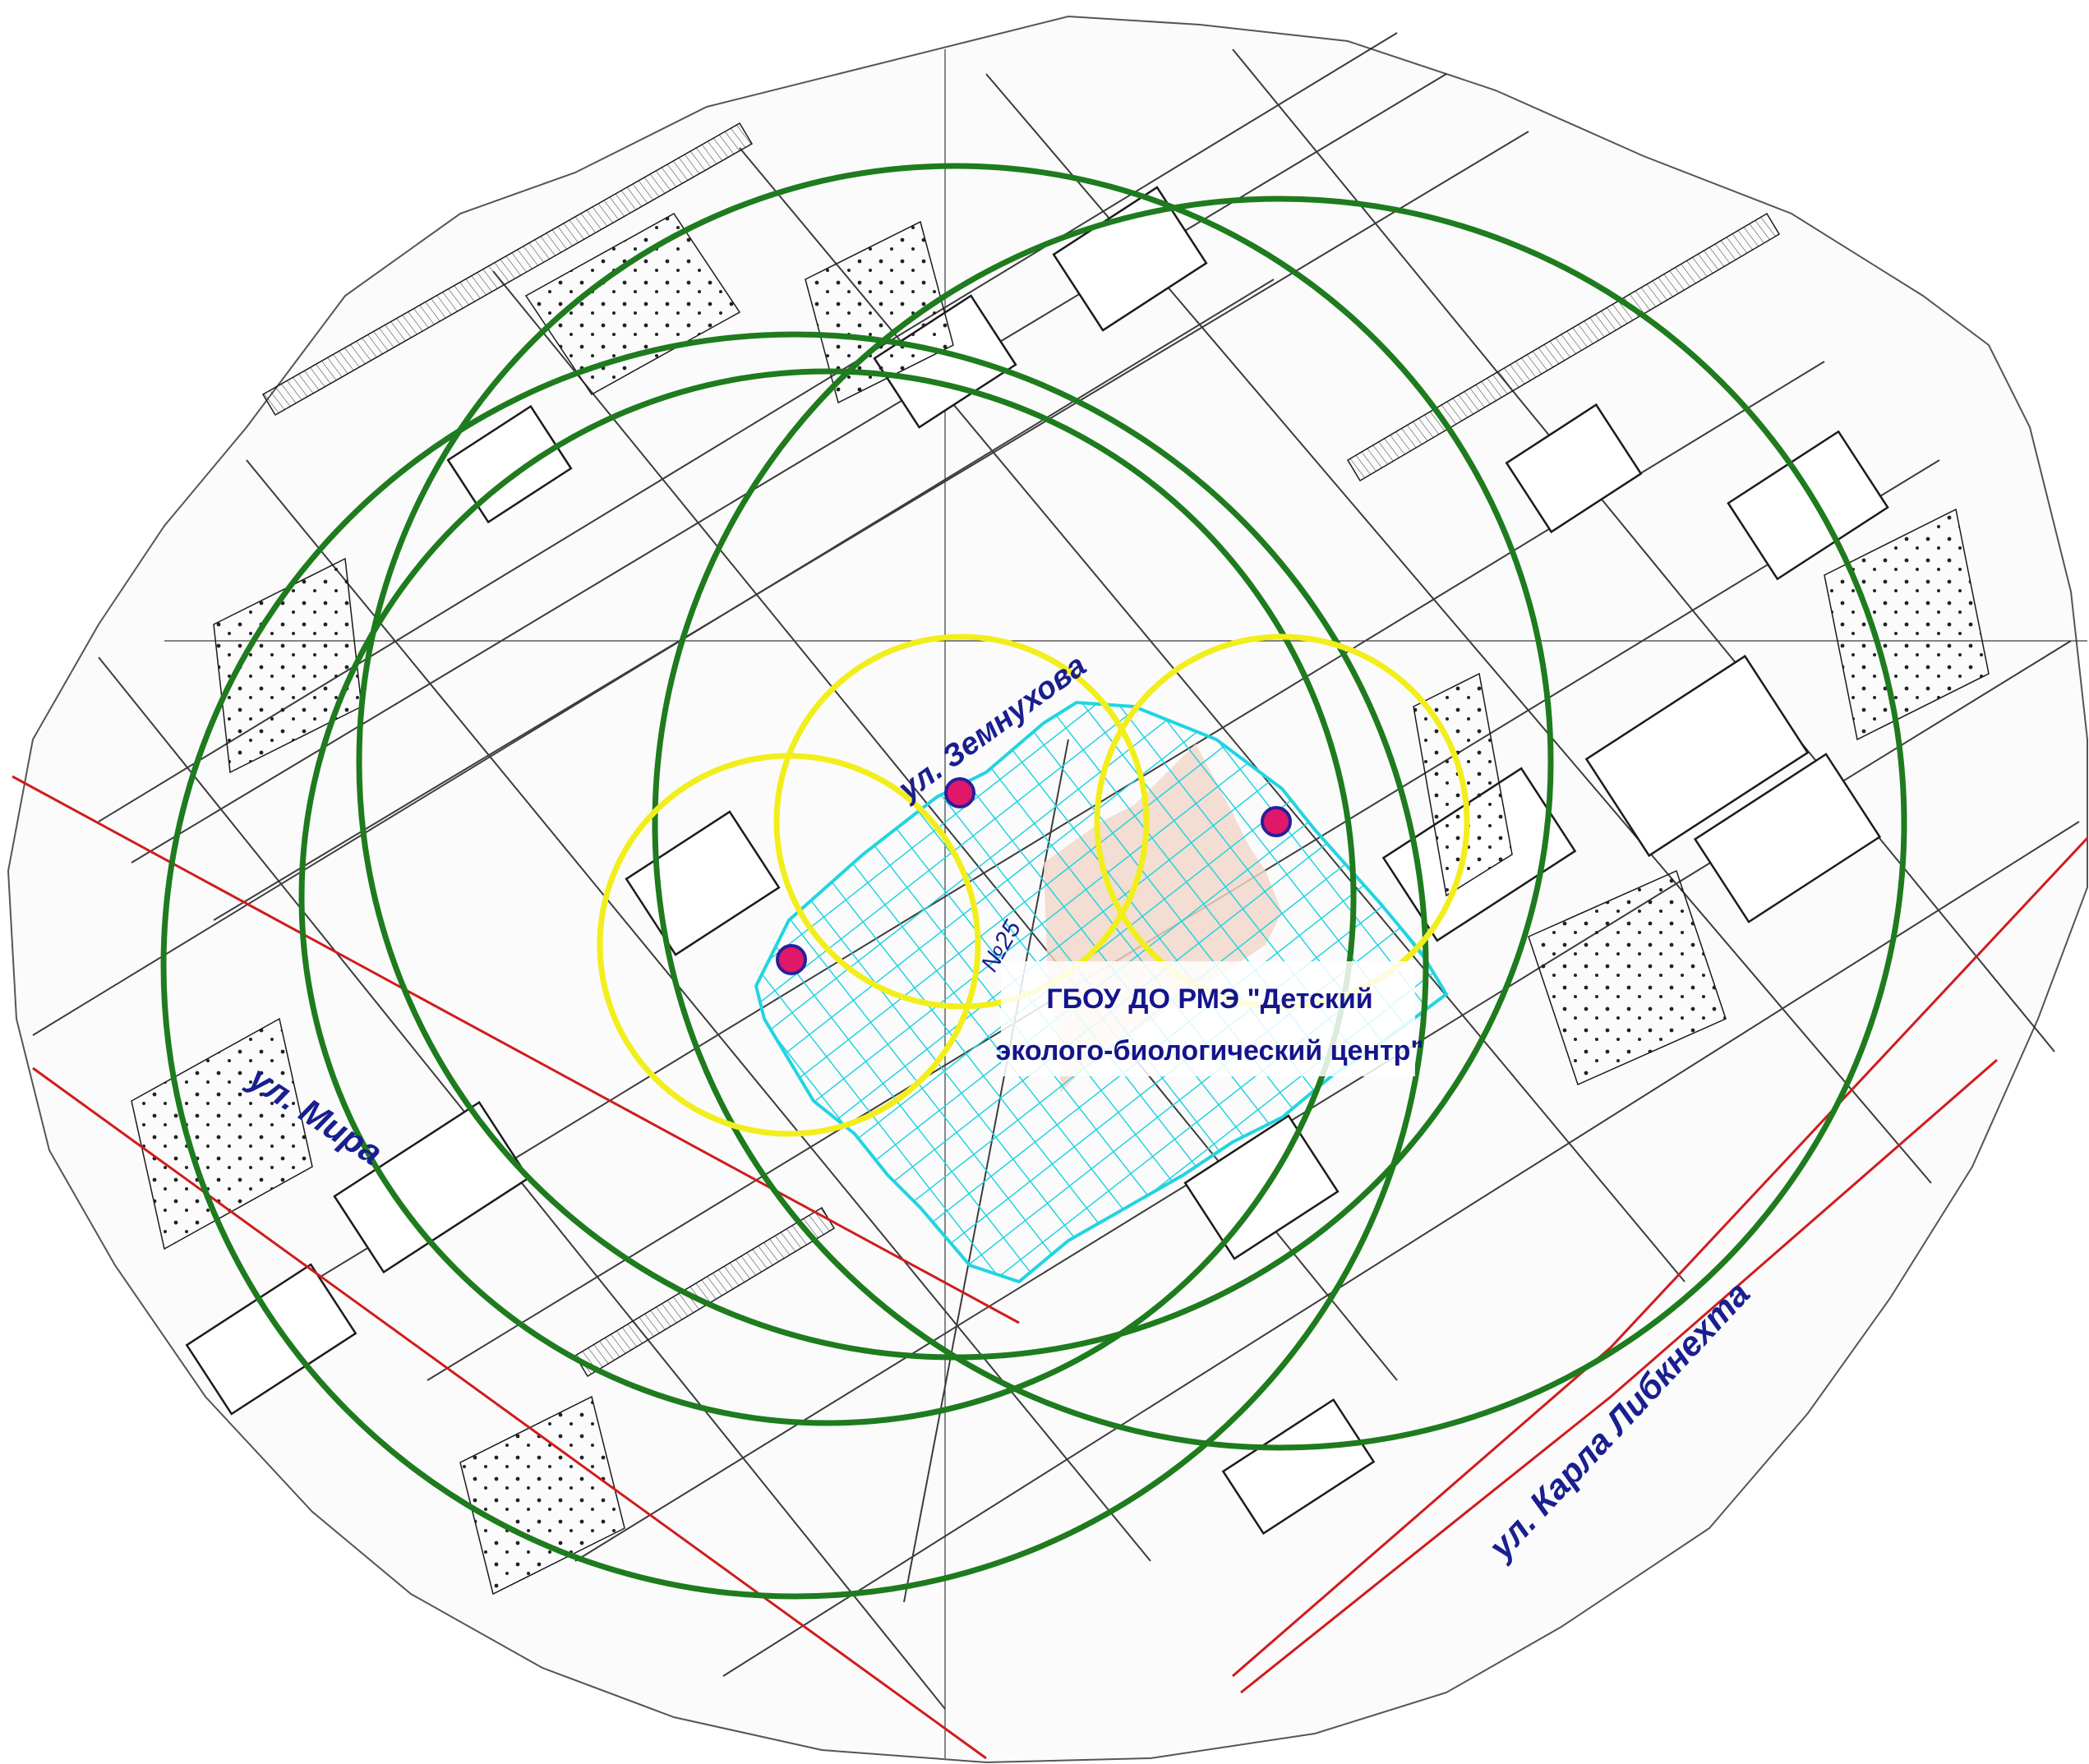 The image size is (2089, 1764). What do you see at coordinates (1619, 1376) in the screenshot?
I see `red-line-libknekhta-south` at bounding box center [1619, 1376].